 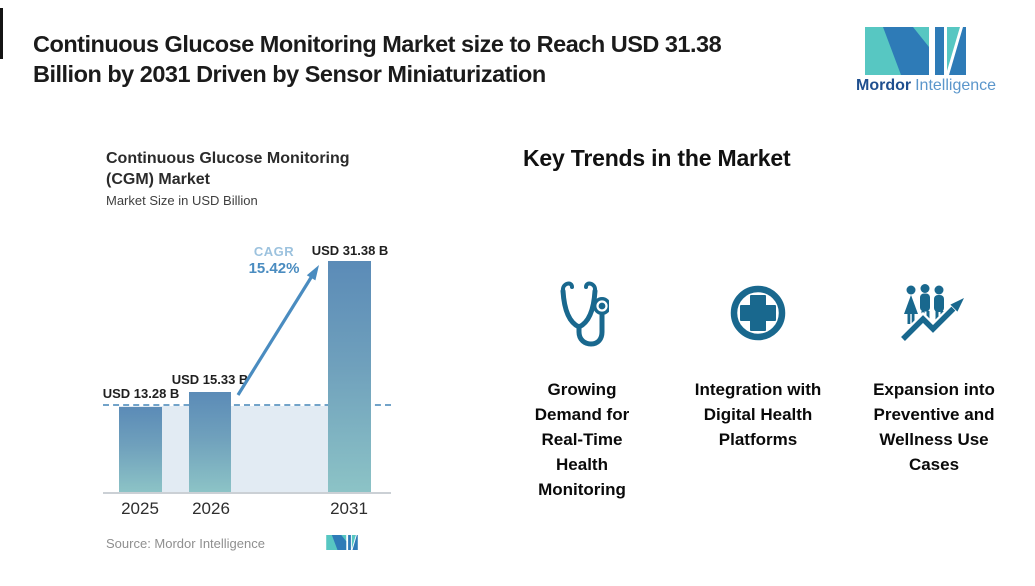 What do you see at coordinates (228, 158) in the screenshot?
I see `chart-title-line1: Continuous Glucose Monitoring` at bounding box center [228, 158].